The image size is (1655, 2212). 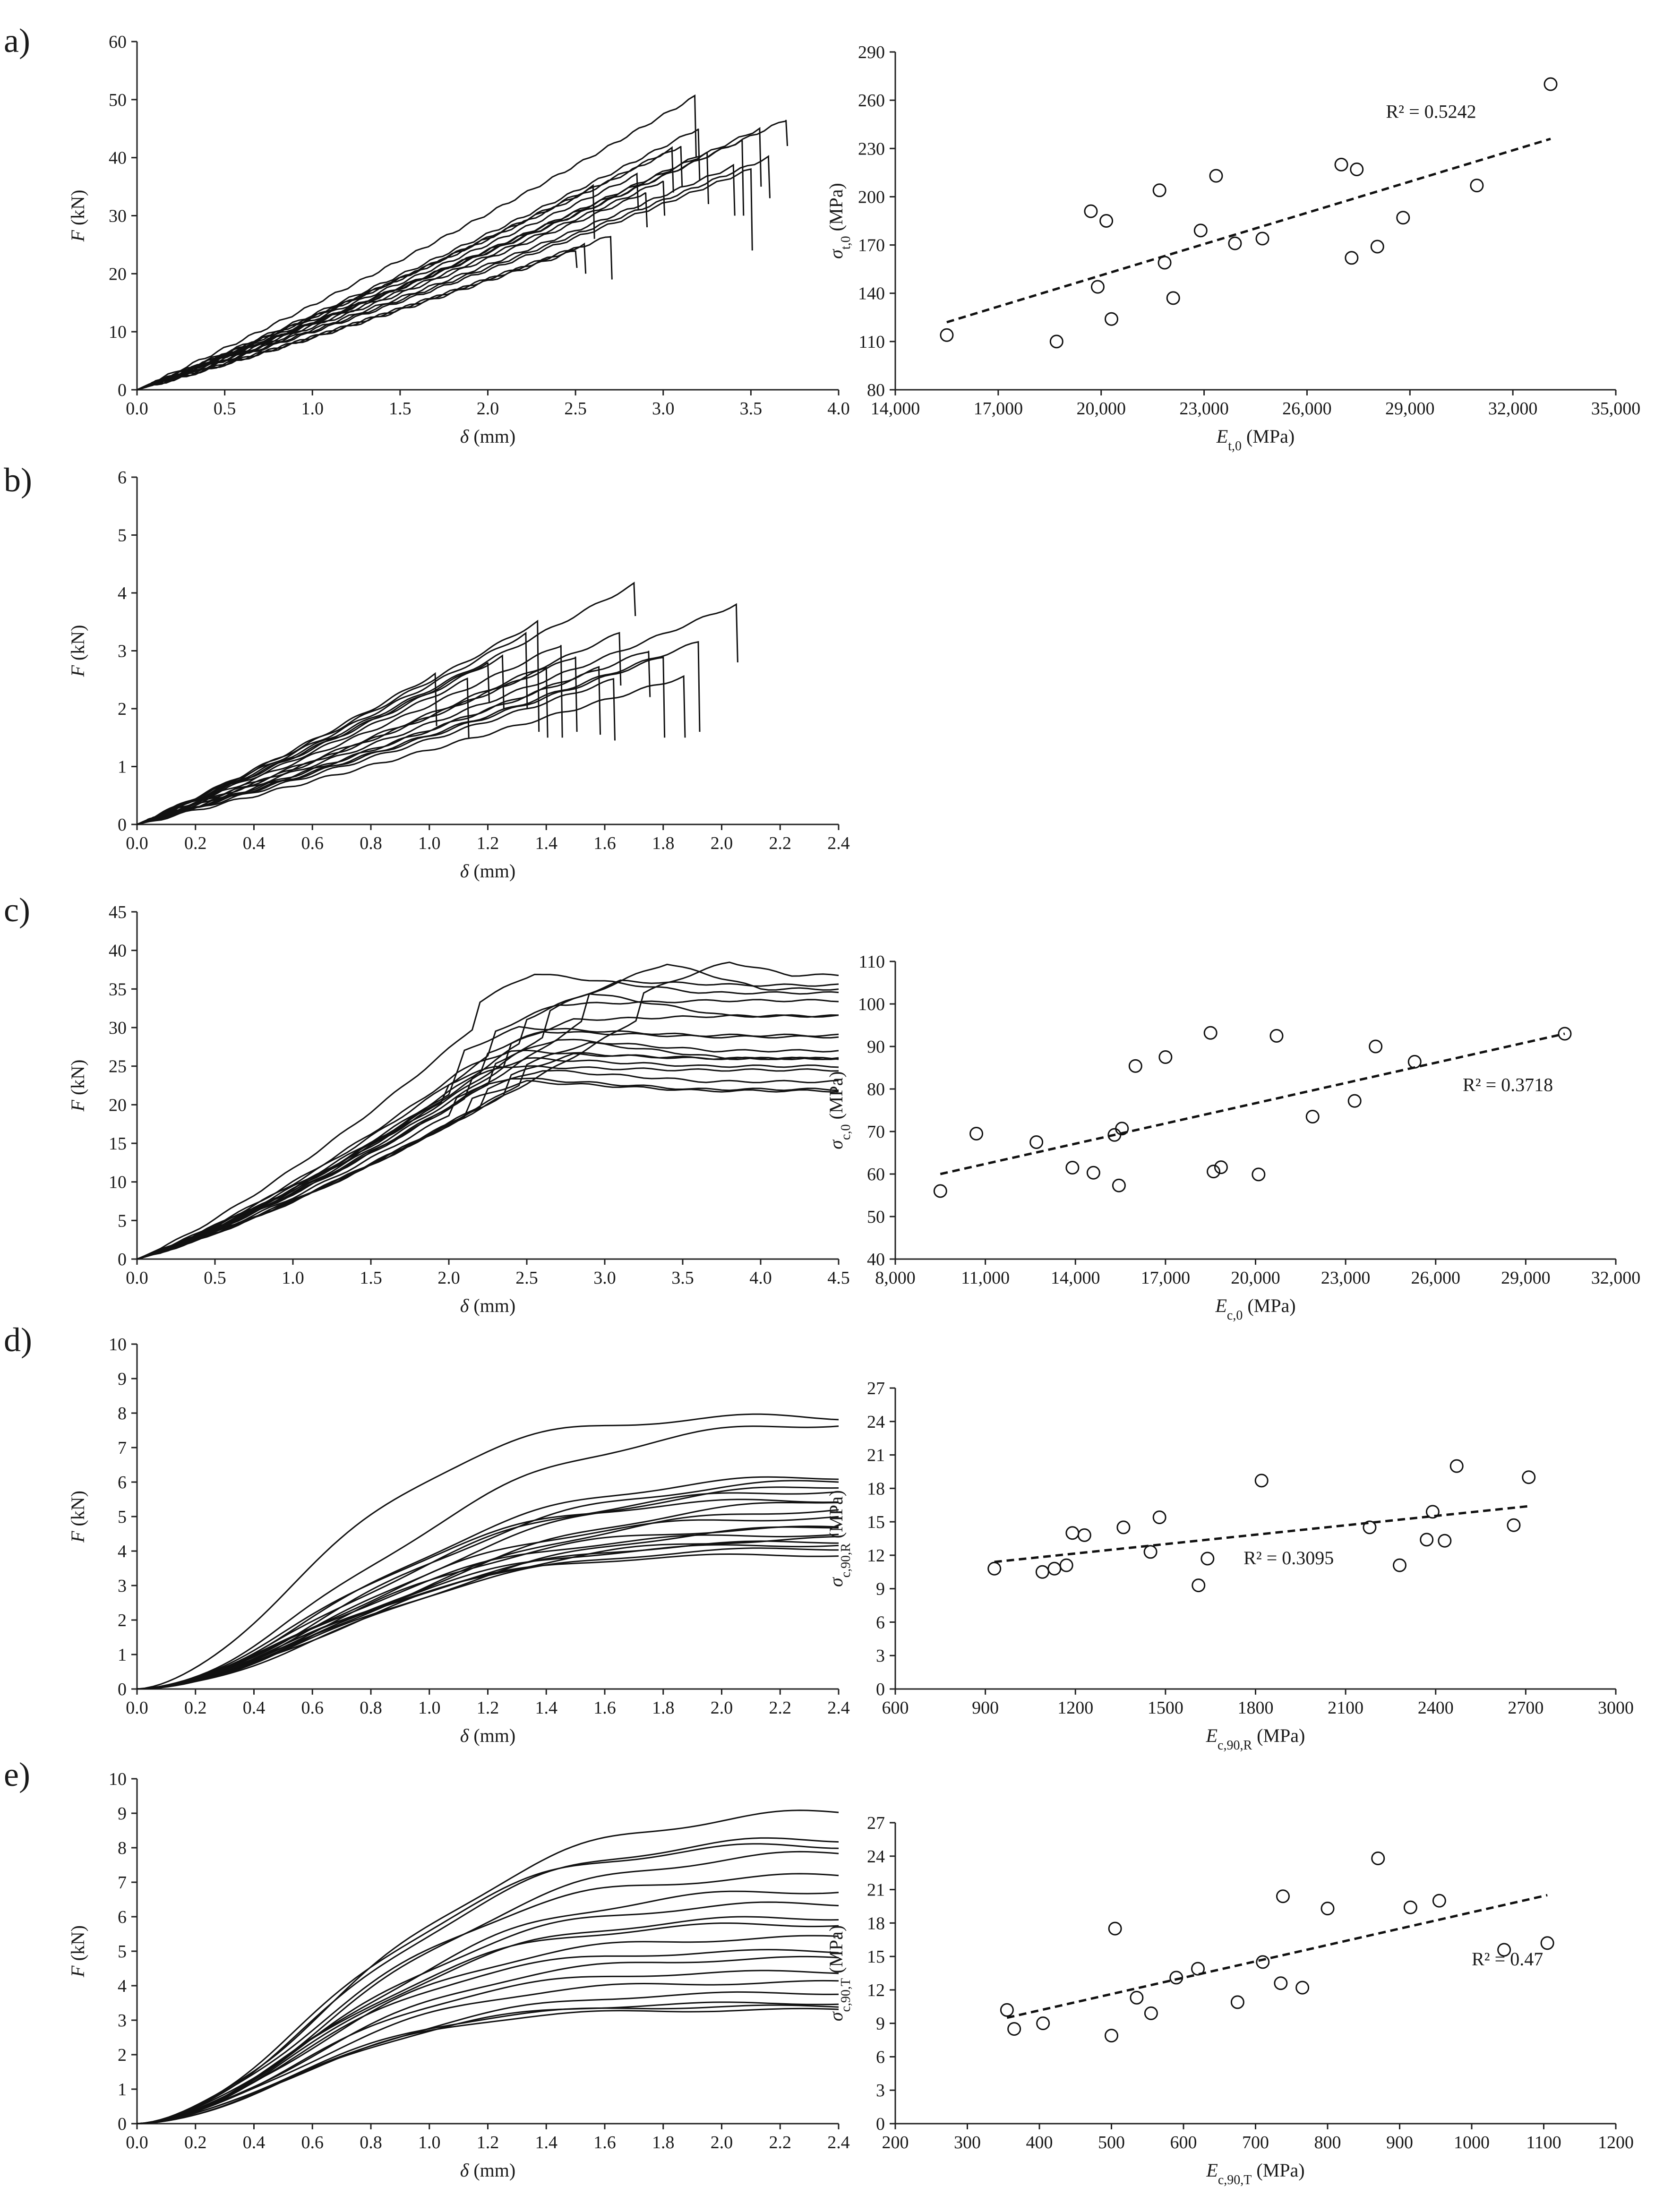 I want to click on x-tick-label: 2.4, so click(x=838, y=2143).